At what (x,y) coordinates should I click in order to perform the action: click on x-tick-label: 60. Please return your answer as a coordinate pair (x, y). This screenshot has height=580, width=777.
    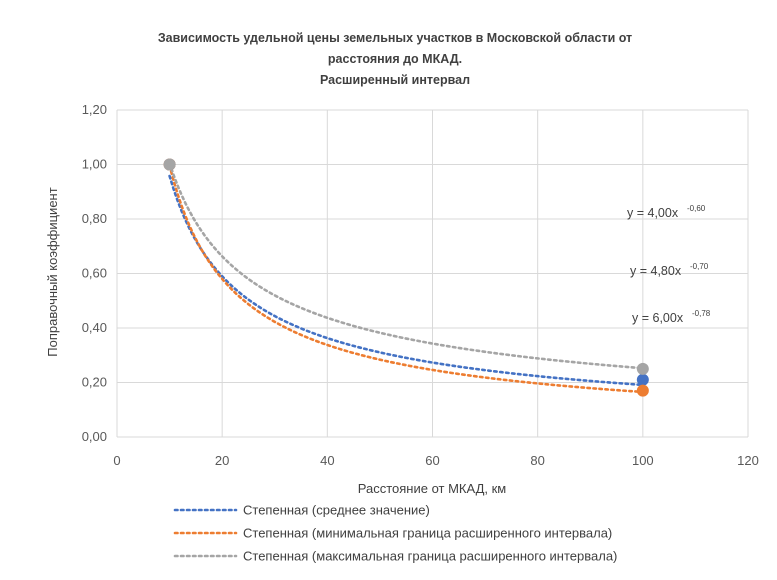
    Looking at the image, I should click on (432, 460).